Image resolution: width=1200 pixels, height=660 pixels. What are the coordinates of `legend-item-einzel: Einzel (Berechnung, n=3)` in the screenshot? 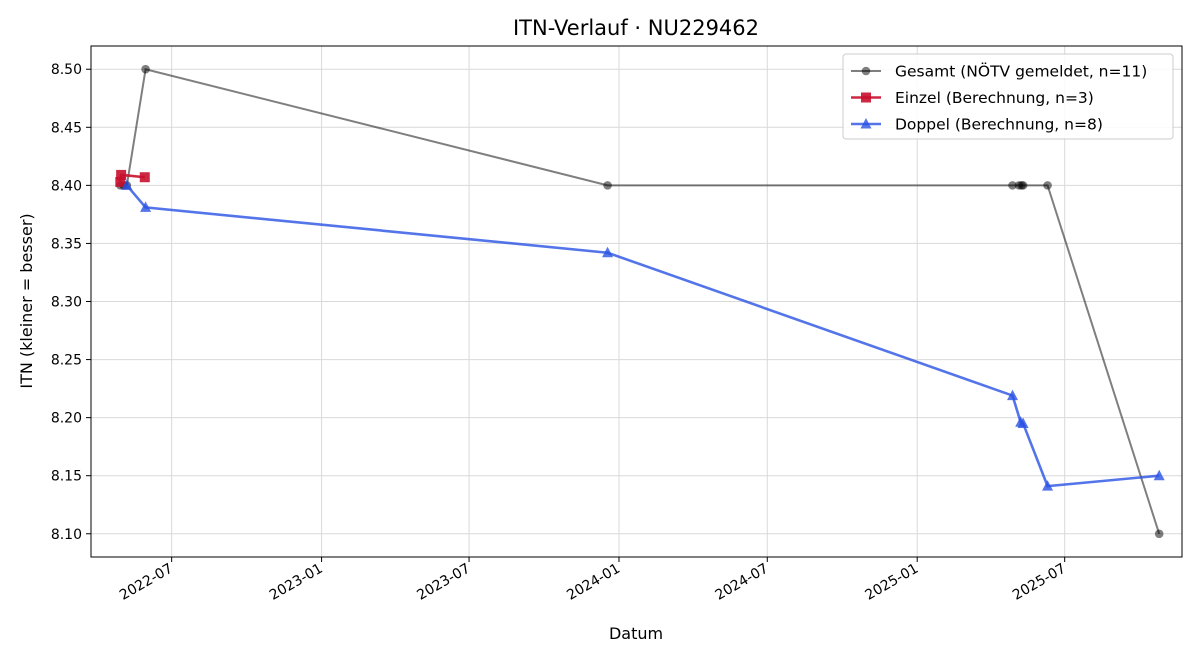 It's located at (972, 98).